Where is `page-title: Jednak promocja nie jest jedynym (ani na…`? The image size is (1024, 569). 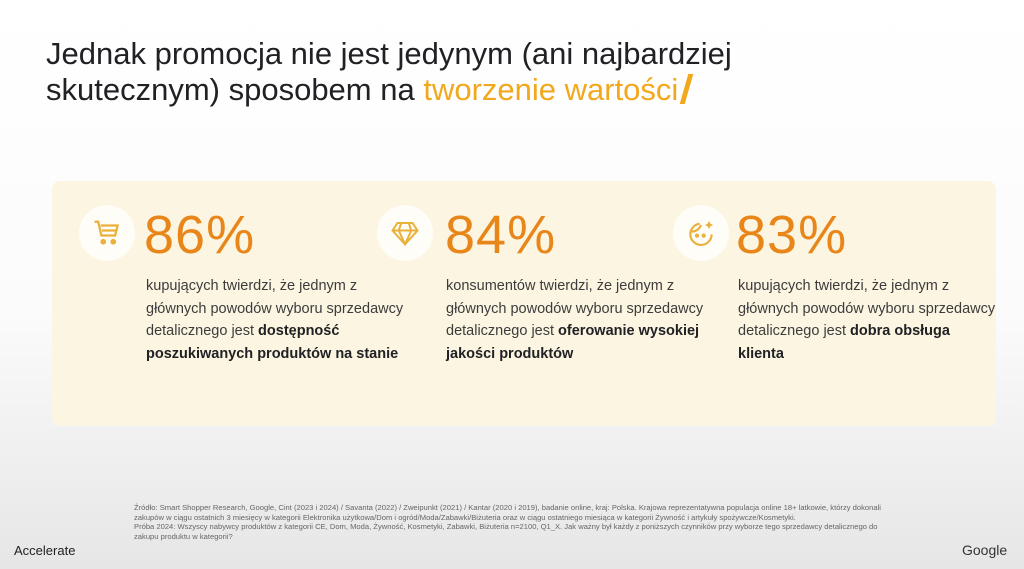 page-title: Jednak promocja nie jest jedynym (ani na… is located at coordinates (446, 72).